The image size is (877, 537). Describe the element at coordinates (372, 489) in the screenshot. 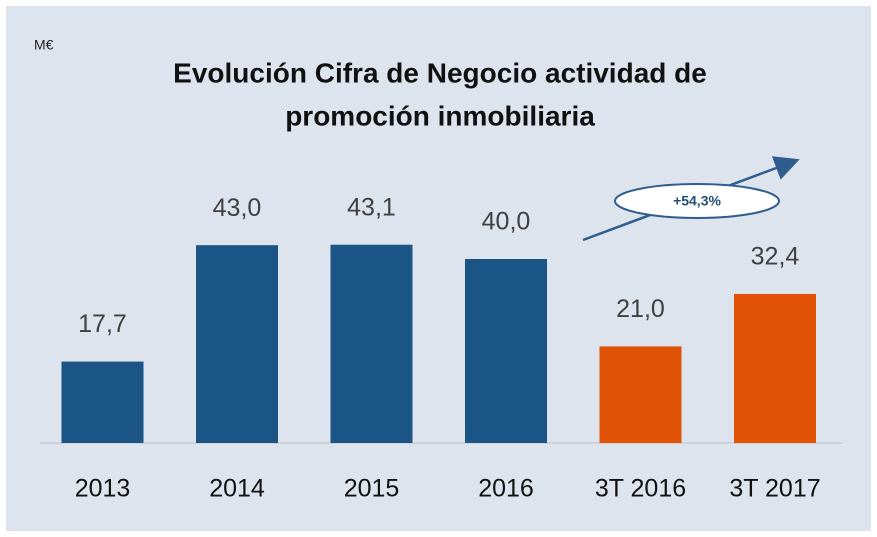

I see `x-tick-label: 2015` at that location.